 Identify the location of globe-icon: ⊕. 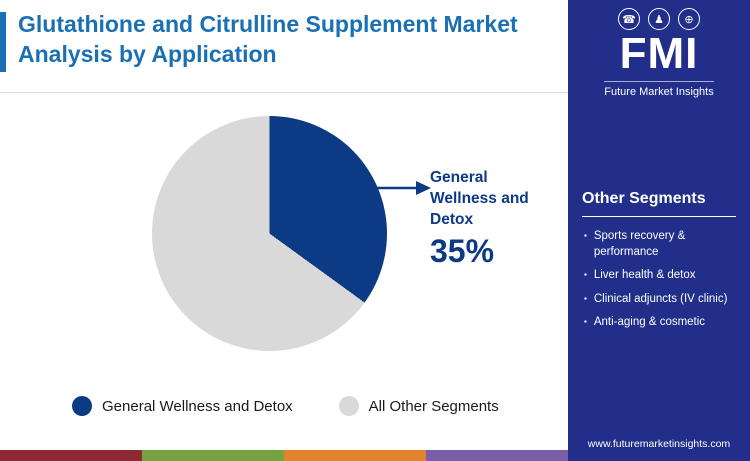
(689, 19).